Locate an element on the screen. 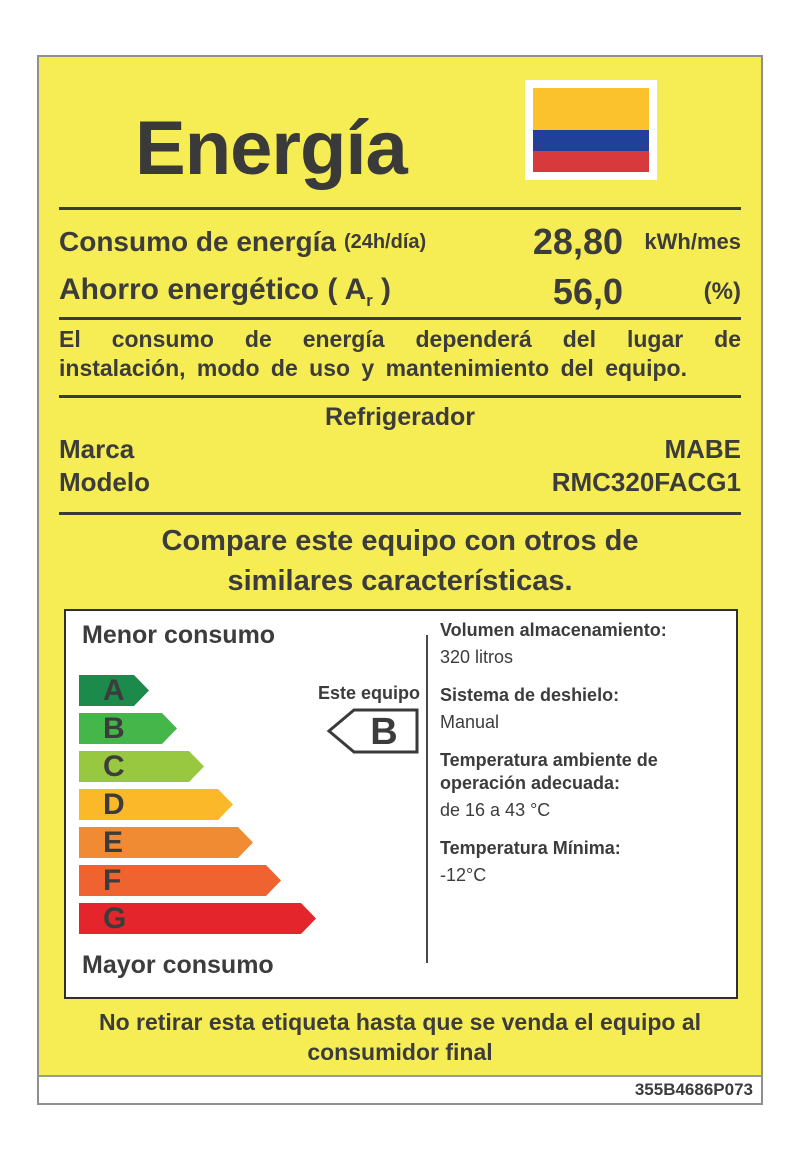 Image resolution: width=800 pixels, height=1161 pixels. flag-stripe-blue is located at coordinates (591, 140).